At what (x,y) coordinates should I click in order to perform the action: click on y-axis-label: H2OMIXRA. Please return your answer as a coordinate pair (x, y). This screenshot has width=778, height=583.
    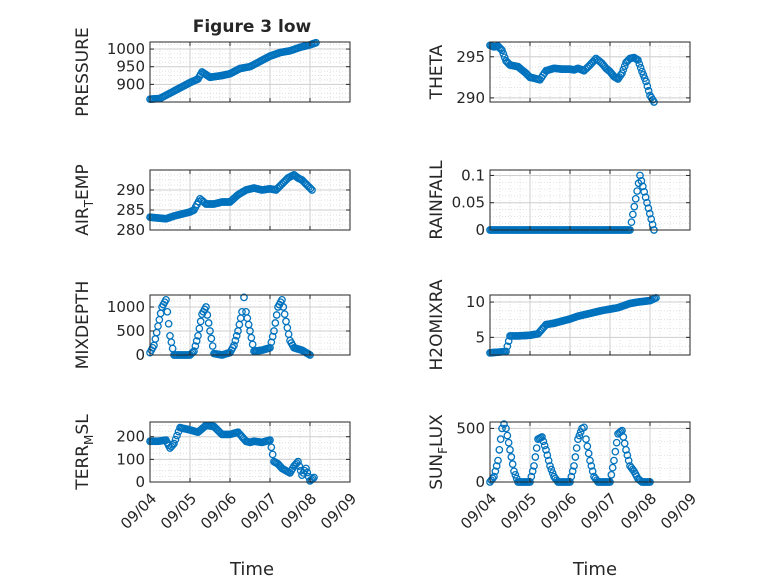
    Looking at the image, I should click on (437, 324).